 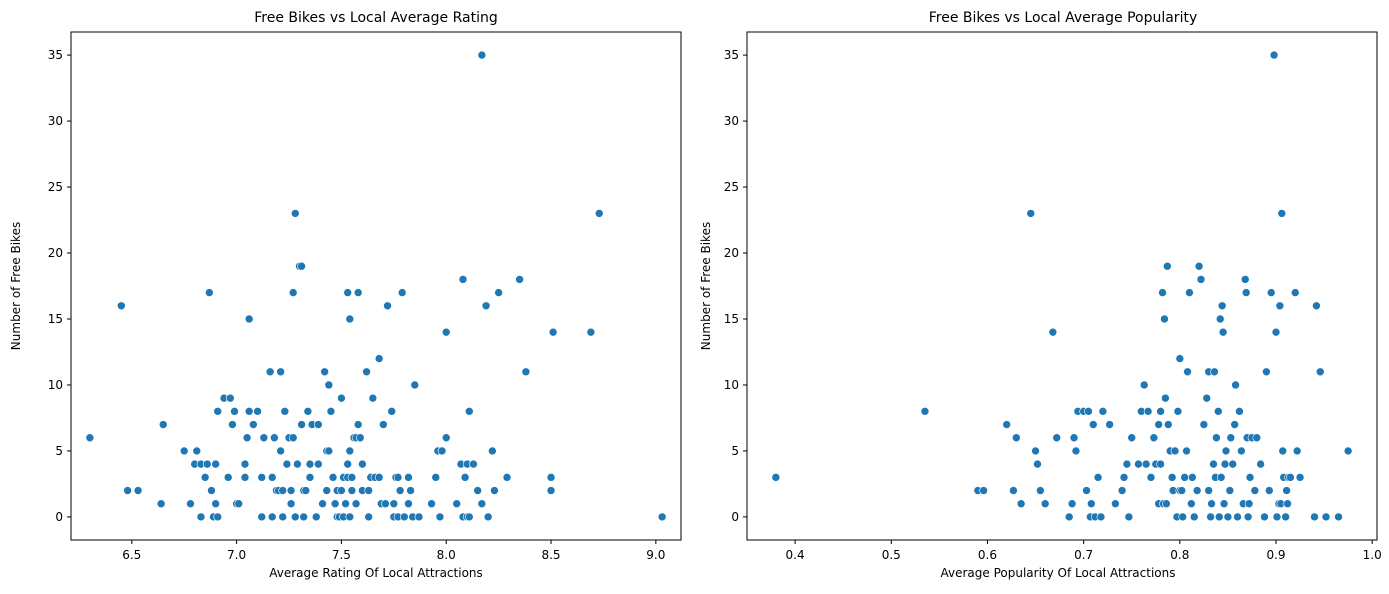 What do you see at coordinates (1179, 555) in the screenshot?
I see `x-tick-label: 0.8` at bounding box center [1179, 555].